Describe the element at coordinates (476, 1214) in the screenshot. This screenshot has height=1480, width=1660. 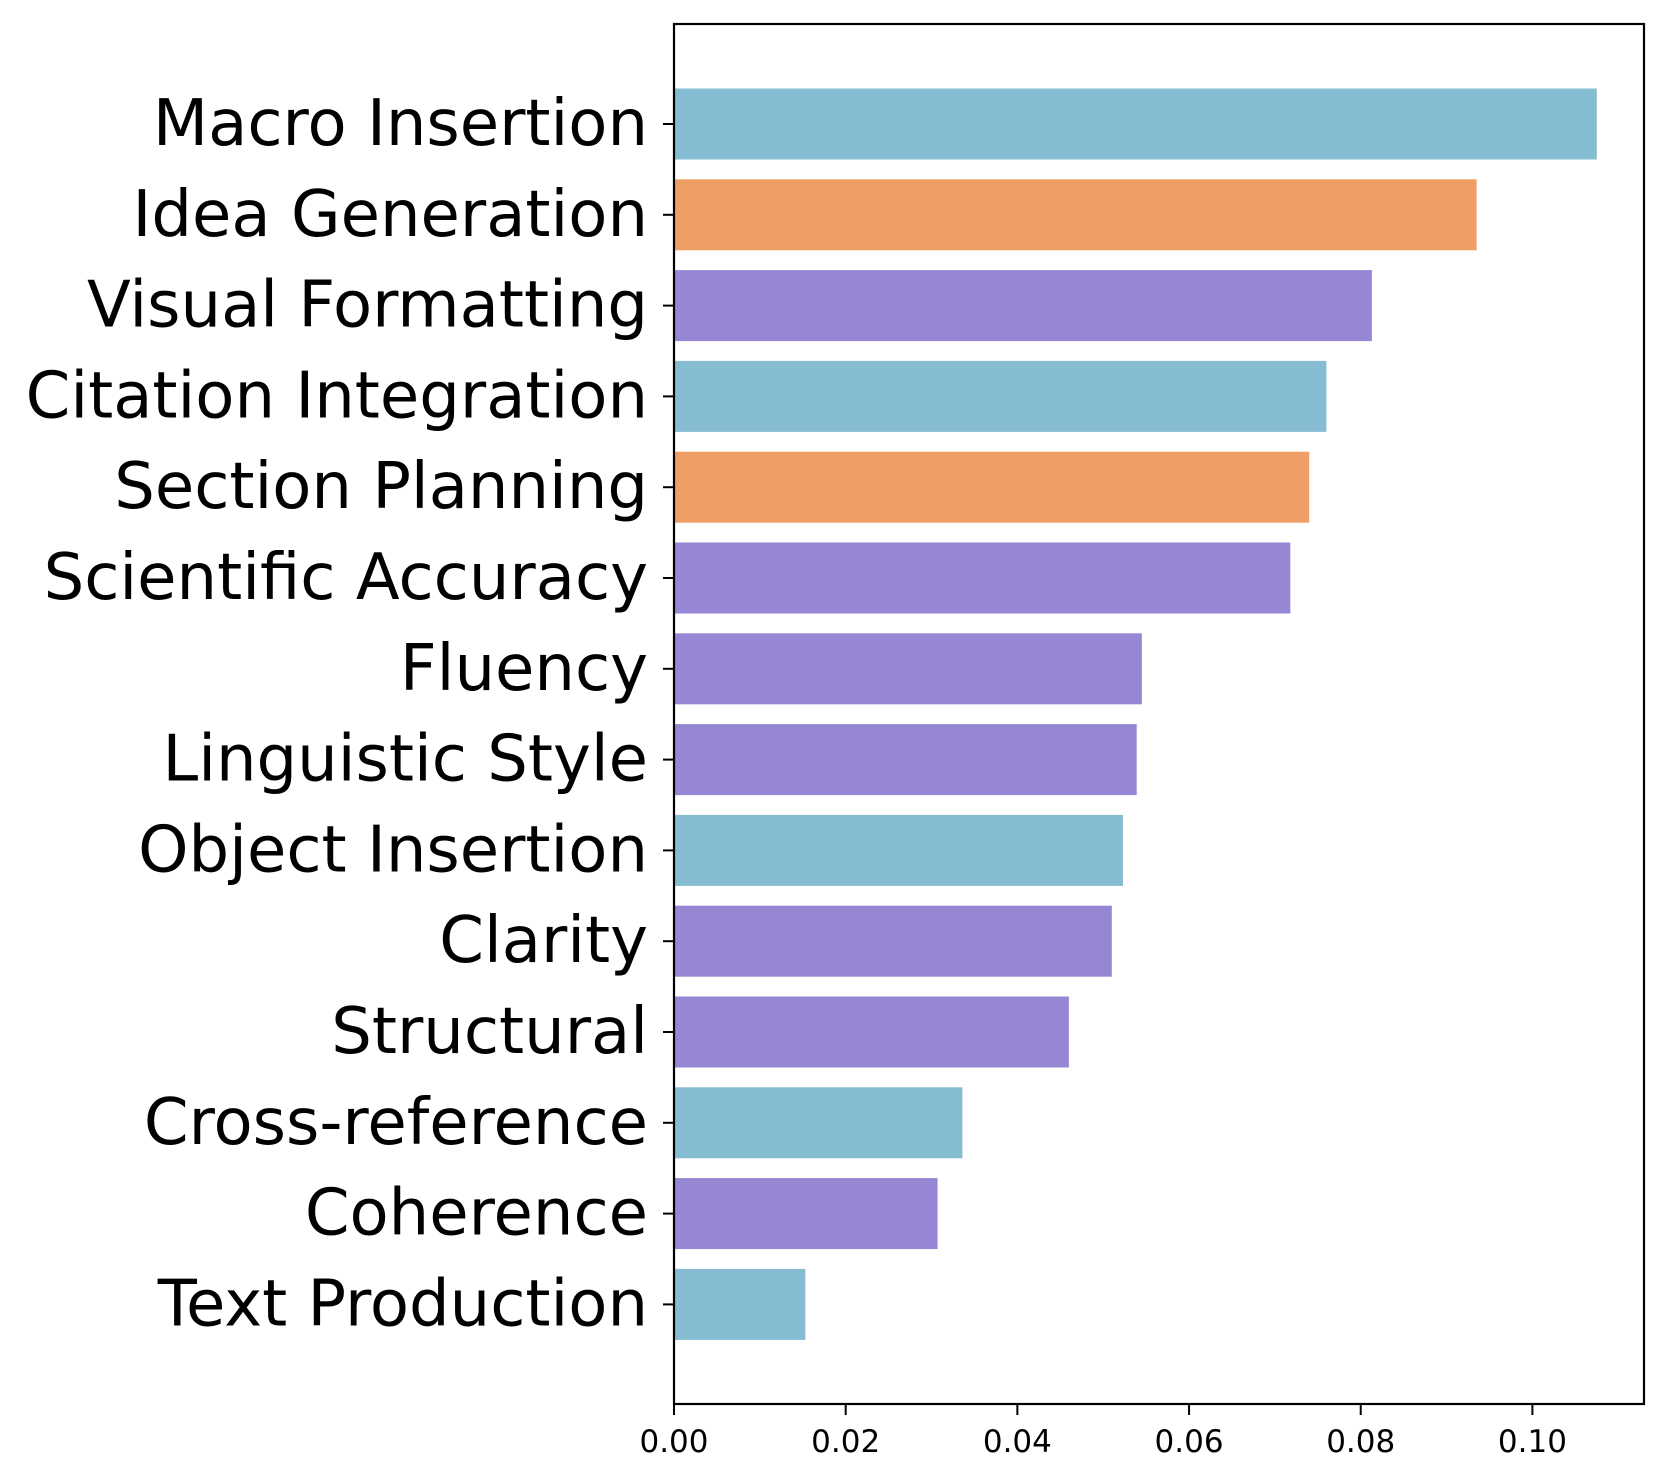
I see `y-tick-label-coherence: Coherence` at that location.